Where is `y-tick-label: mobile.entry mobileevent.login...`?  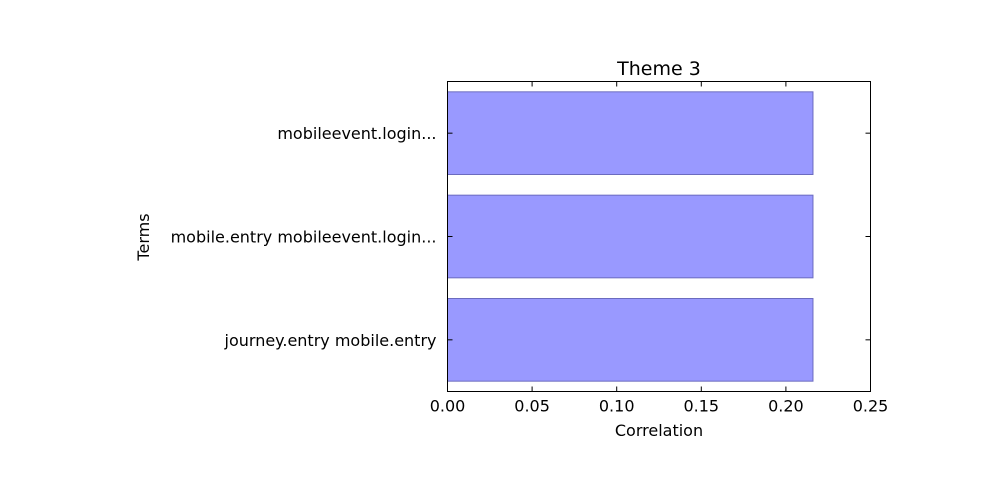
y-tick-label: mobile.entry mobileevent.login... is located at coordinates (304, 237).